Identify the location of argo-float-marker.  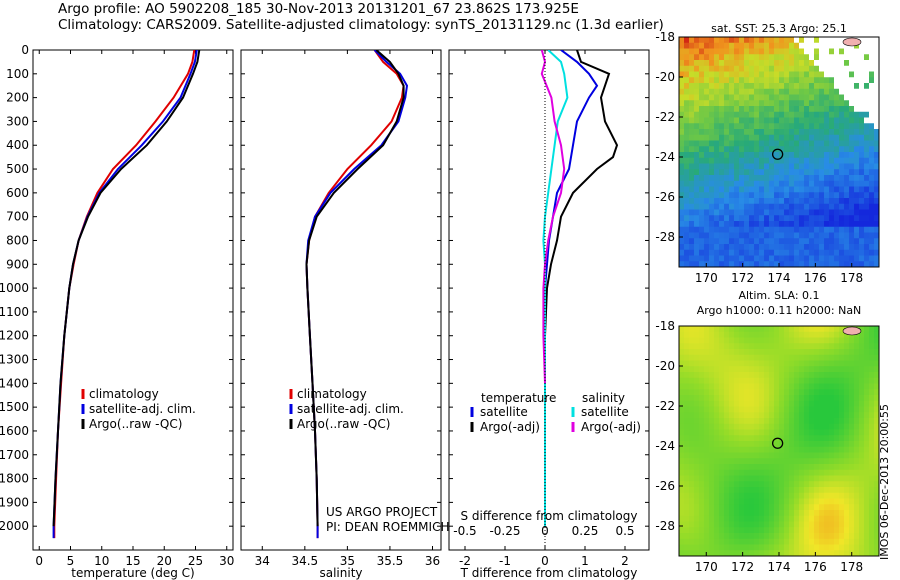
(777, 443).